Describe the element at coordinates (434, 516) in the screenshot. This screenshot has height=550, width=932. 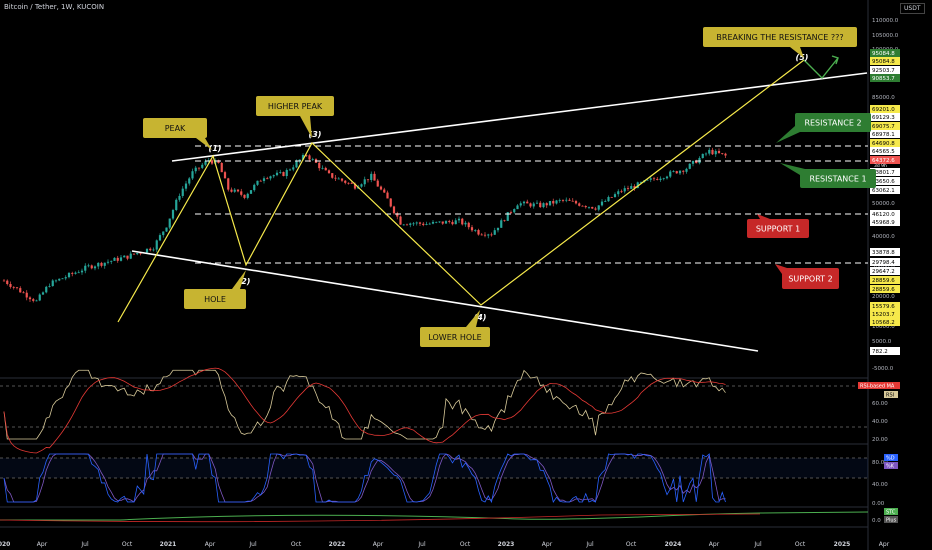
I see `stc-line` at that location.